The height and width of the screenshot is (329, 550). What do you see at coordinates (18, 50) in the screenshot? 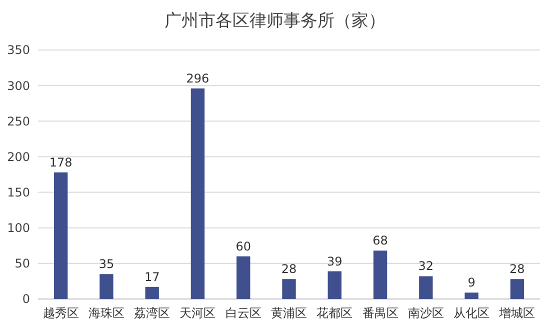
I see `y-tick-label: 350` at bounding box center [18, 50].